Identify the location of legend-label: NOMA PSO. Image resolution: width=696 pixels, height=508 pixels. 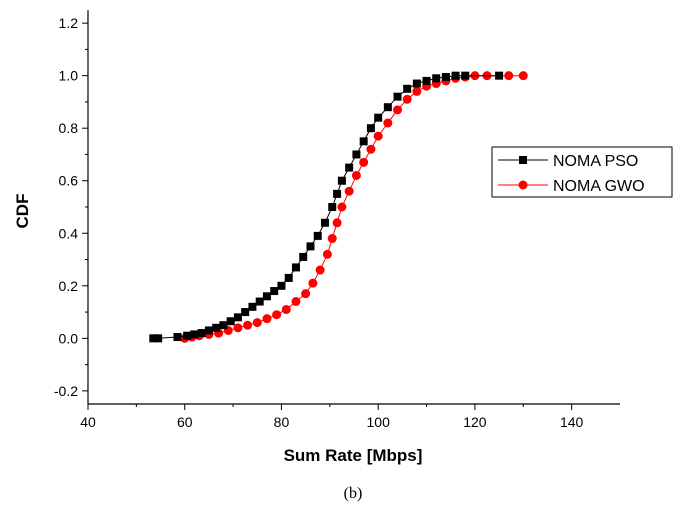
(595, 161).